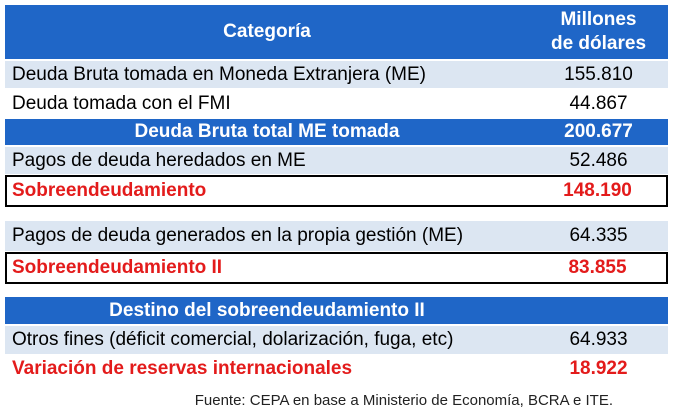 The width and height of the screenshot is (680, 417). What do you see at coordinates (267, 310) in the screenshot?
I see `row-label: Destino del sobreendeudamiento II` at bounding box center [267, 310].